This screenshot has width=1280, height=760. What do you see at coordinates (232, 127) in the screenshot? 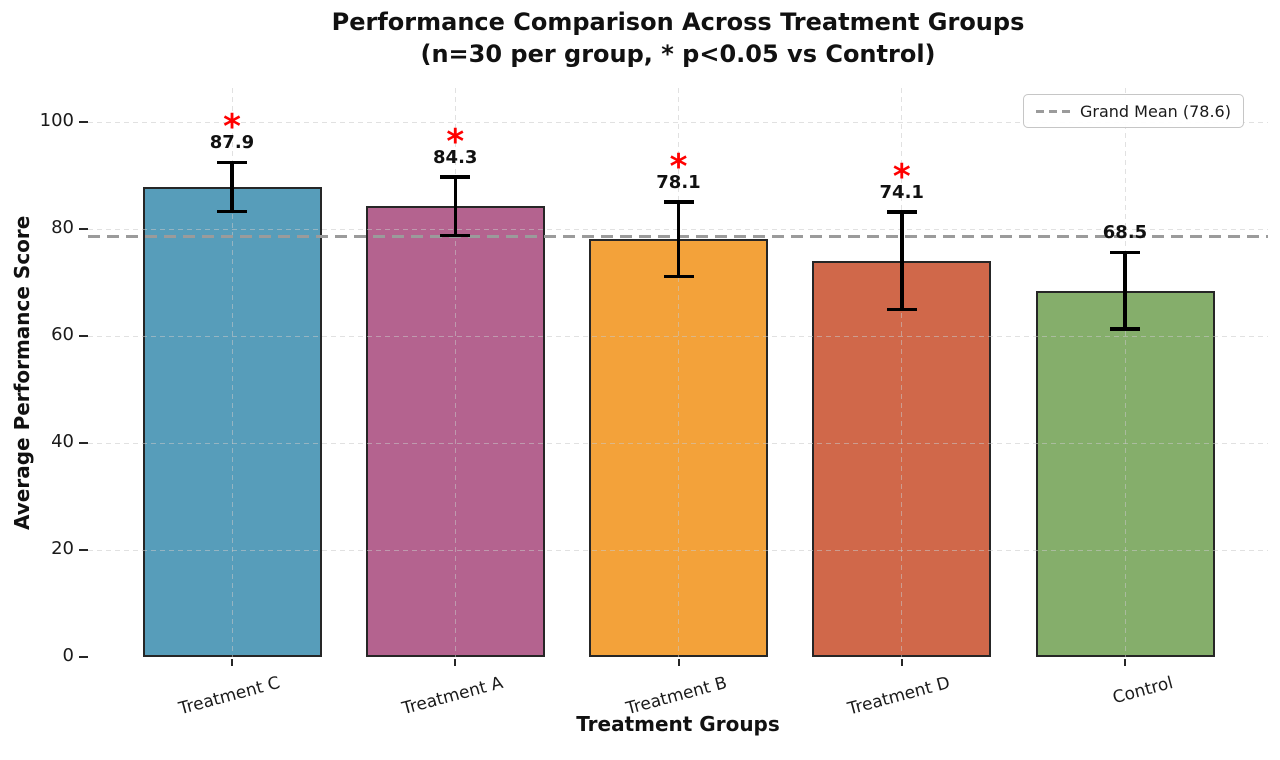
I see `significance-marker-treatment-c: *` at bounding box center [232, 127].